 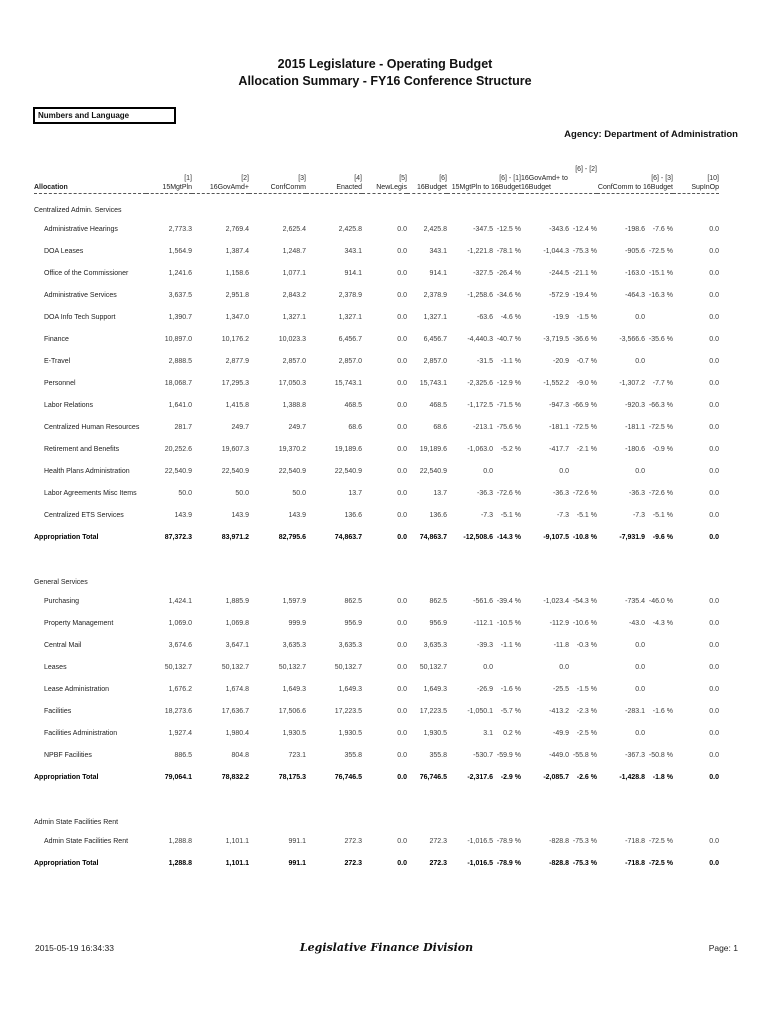 What do you see at coordinates (237, 601) in the screenshot?
I see `cell-16govamd: 1,885.9` at bounding box center [237, 601].